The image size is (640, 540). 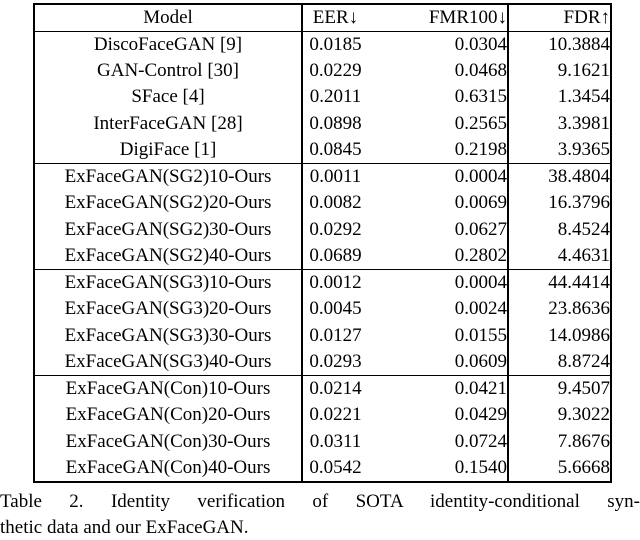 What do you see at coordinates (583, 97) in the screenshot?
I see `fdr-cell: 1.3454` at bounding box center [583, 97].